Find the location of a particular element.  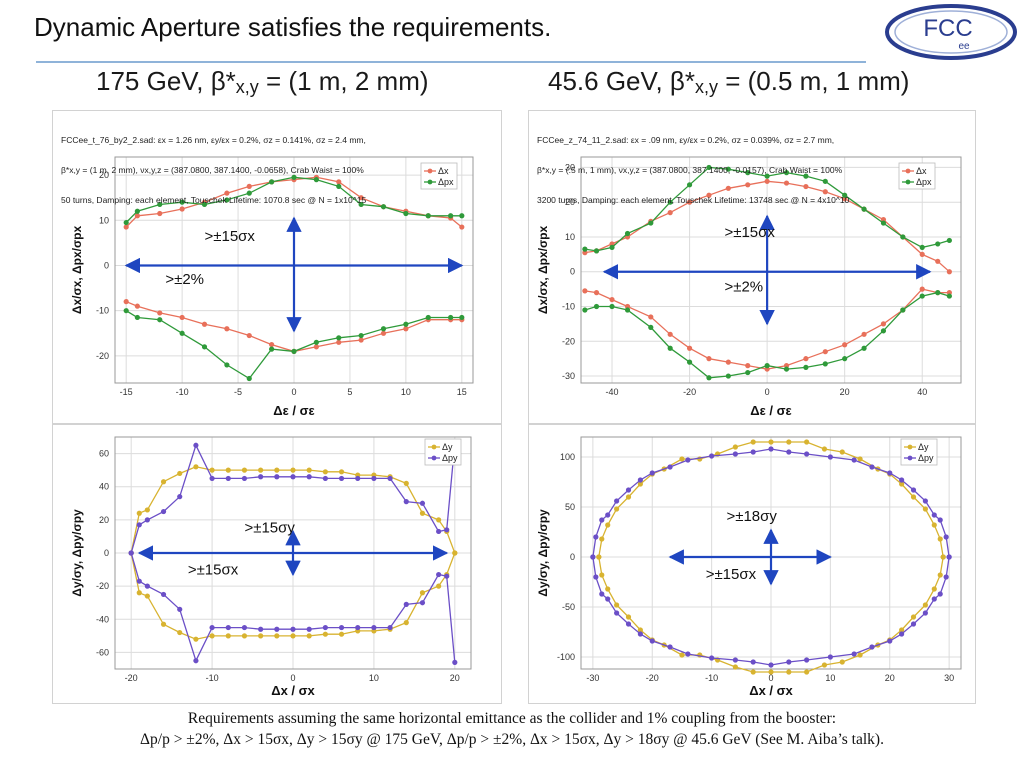

x-tick-label: 5 is located at coordinates (349, 392).